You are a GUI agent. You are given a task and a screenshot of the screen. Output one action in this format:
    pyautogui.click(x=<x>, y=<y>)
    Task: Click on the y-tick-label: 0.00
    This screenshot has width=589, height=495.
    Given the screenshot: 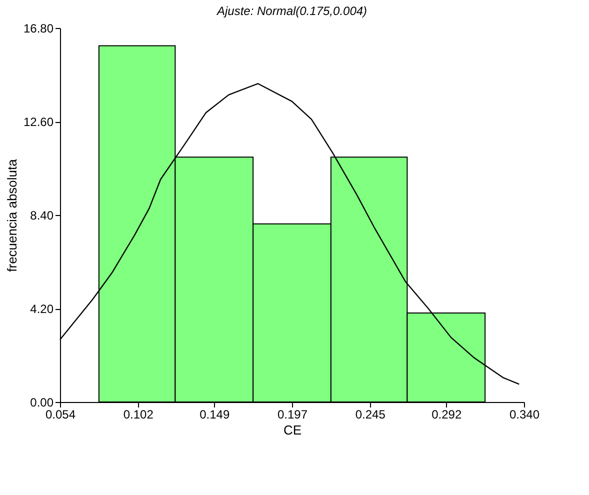 What is the action you would take?
    pyautogui.click(x=42, y=403)
    